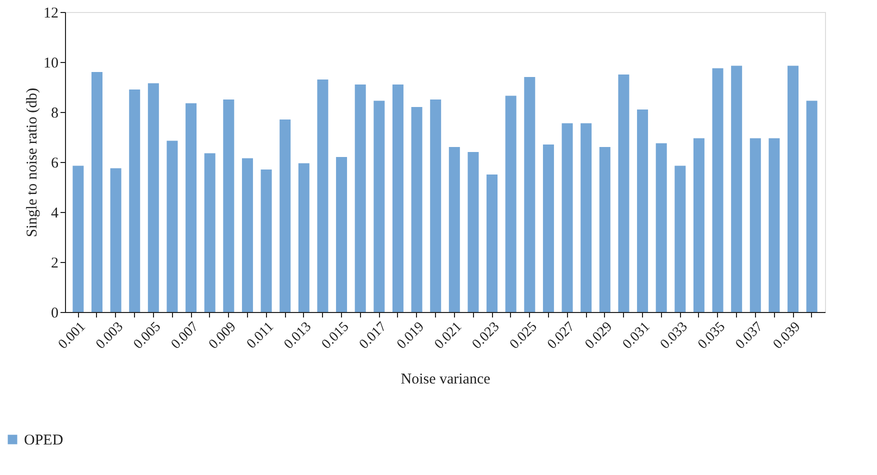 The image size is (877, 475). I want to click on y-axis-title: Single to noise ratio (db), so click(32, 163).